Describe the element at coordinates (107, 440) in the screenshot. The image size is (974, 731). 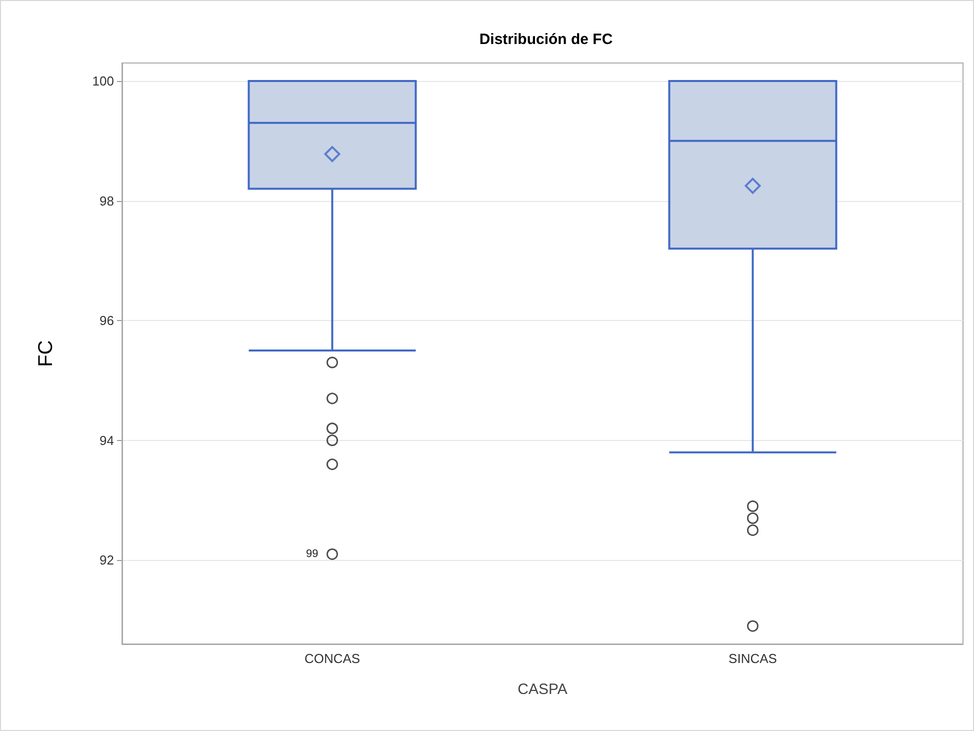
I see `y-tick-label: 94` at that location.